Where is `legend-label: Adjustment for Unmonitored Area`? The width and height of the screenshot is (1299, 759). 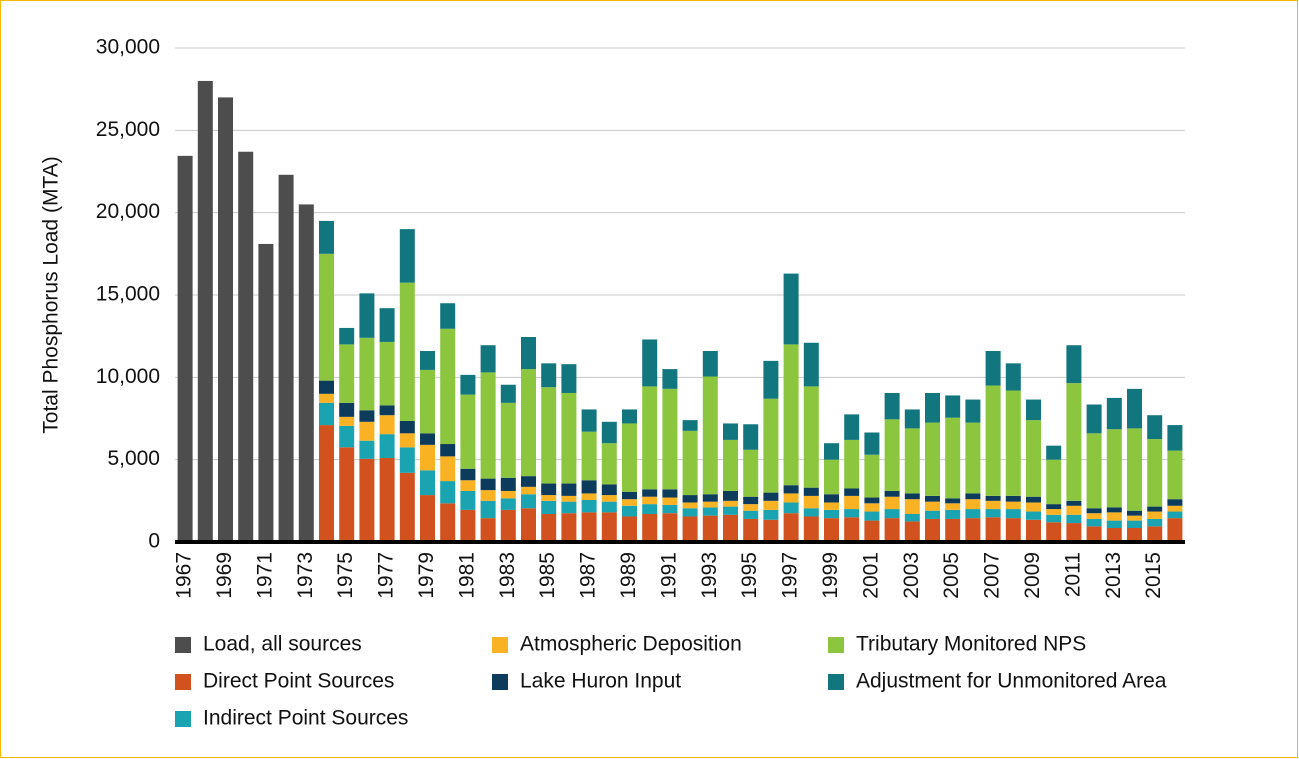
legend-label: Adjustment for Unmonitored Area is located at coordinates (1011, 681).